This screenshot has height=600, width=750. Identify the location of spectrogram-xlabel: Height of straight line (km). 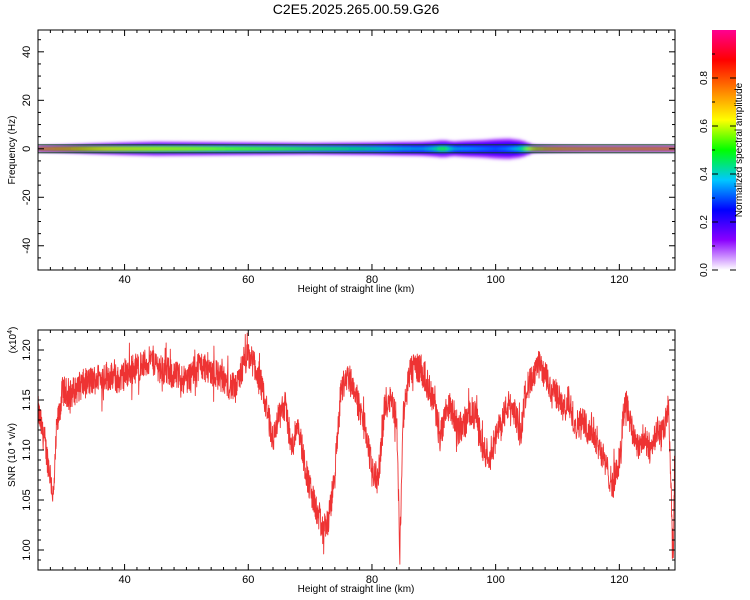
(356, 289).